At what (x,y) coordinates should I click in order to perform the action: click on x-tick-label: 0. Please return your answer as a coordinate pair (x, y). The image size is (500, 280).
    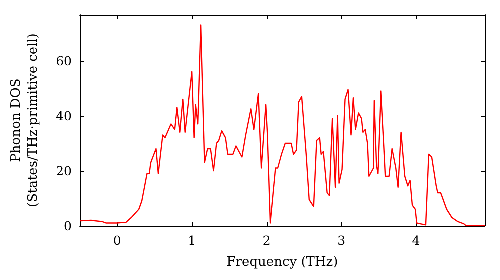
    Looking at the image, I should click on (117, 240).